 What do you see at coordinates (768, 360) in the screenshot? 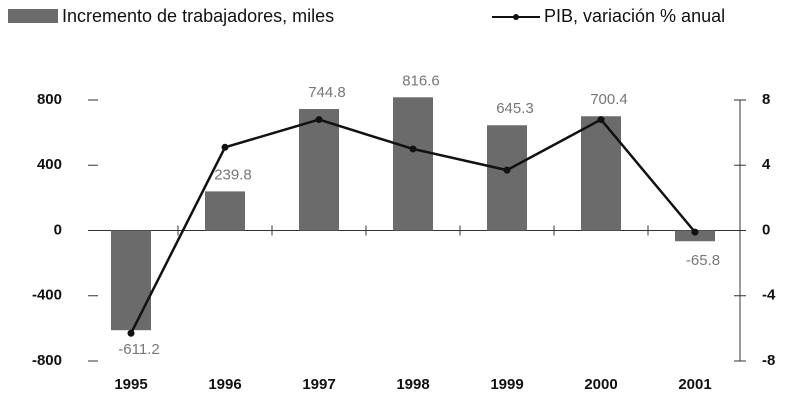
I see `y2-tick-label: -8` at bounding box center [768, 360].